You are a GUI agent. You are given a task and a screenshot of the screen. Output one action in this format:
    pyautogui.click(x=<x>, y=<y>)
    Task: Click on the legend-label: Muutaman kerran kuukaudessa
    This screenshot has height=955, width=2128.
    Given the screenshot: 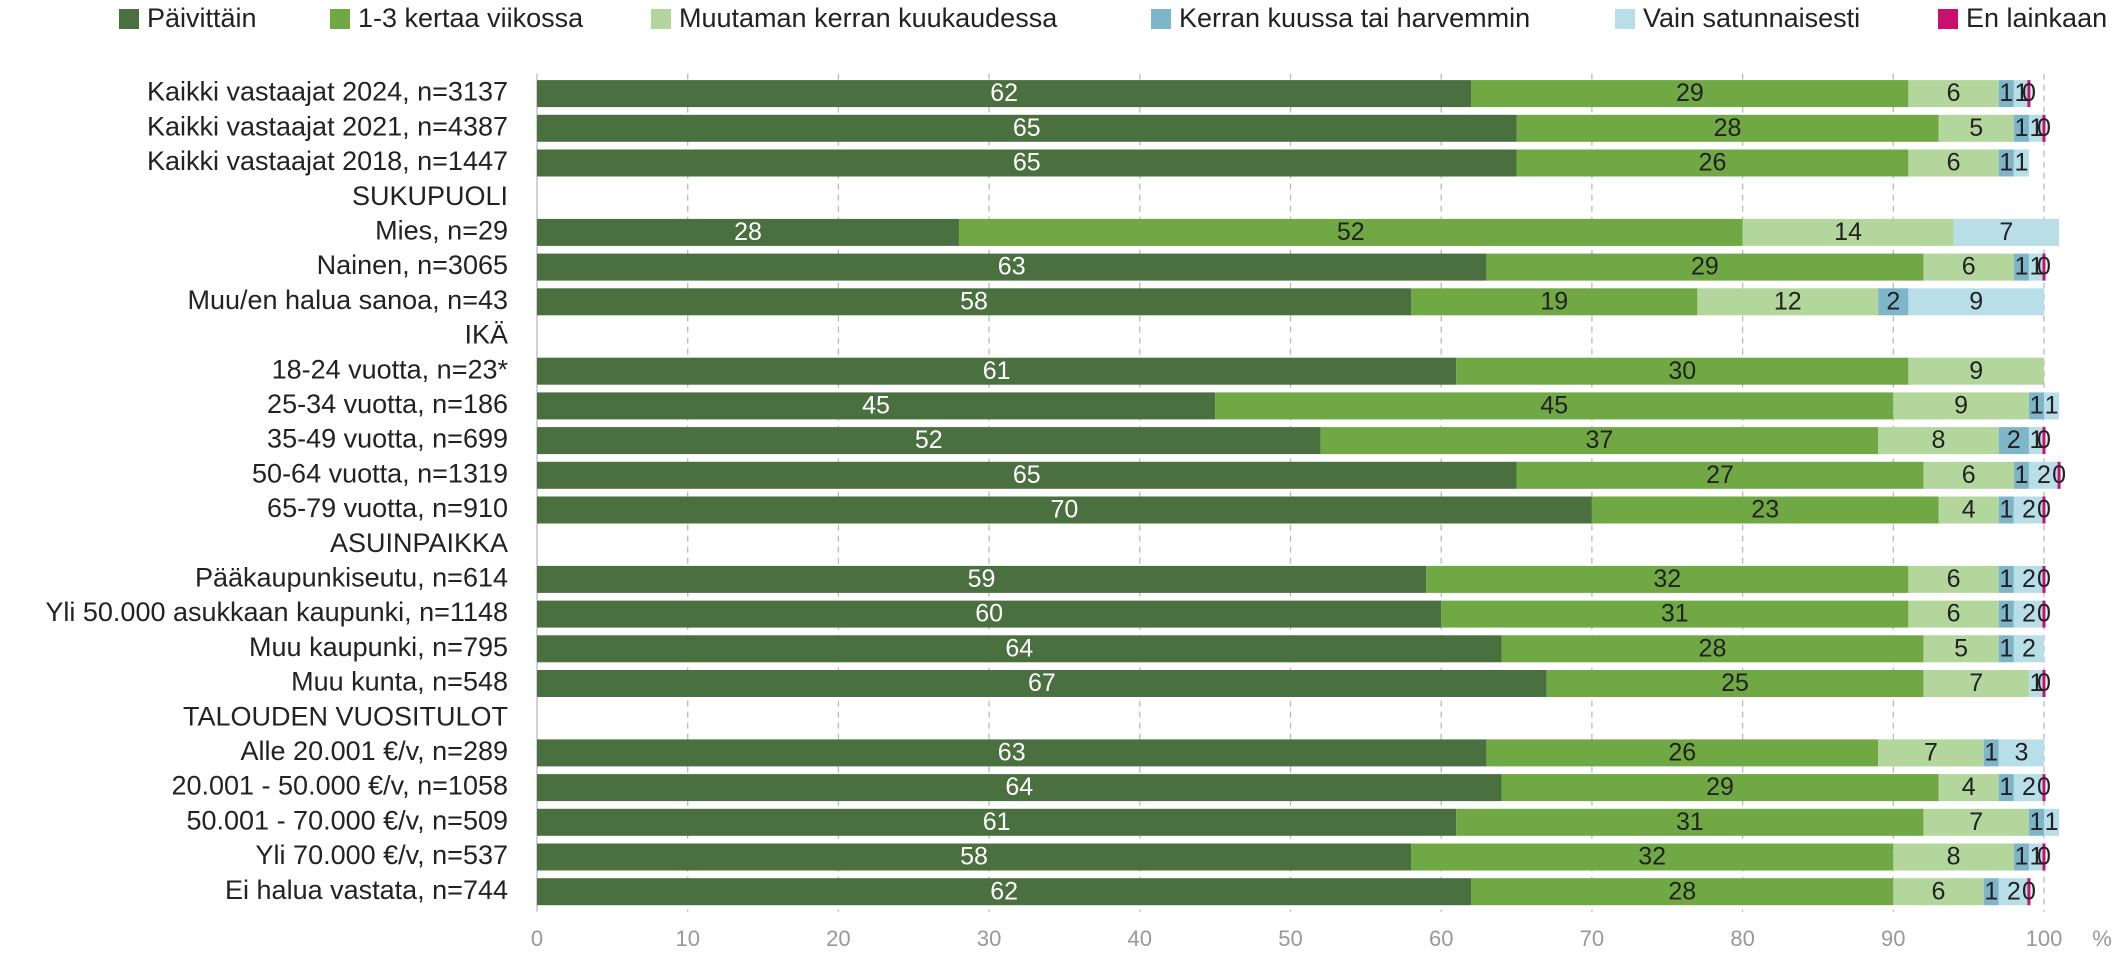 What is the action you would take?
    pyautogui.click(x=868, y=18)
    